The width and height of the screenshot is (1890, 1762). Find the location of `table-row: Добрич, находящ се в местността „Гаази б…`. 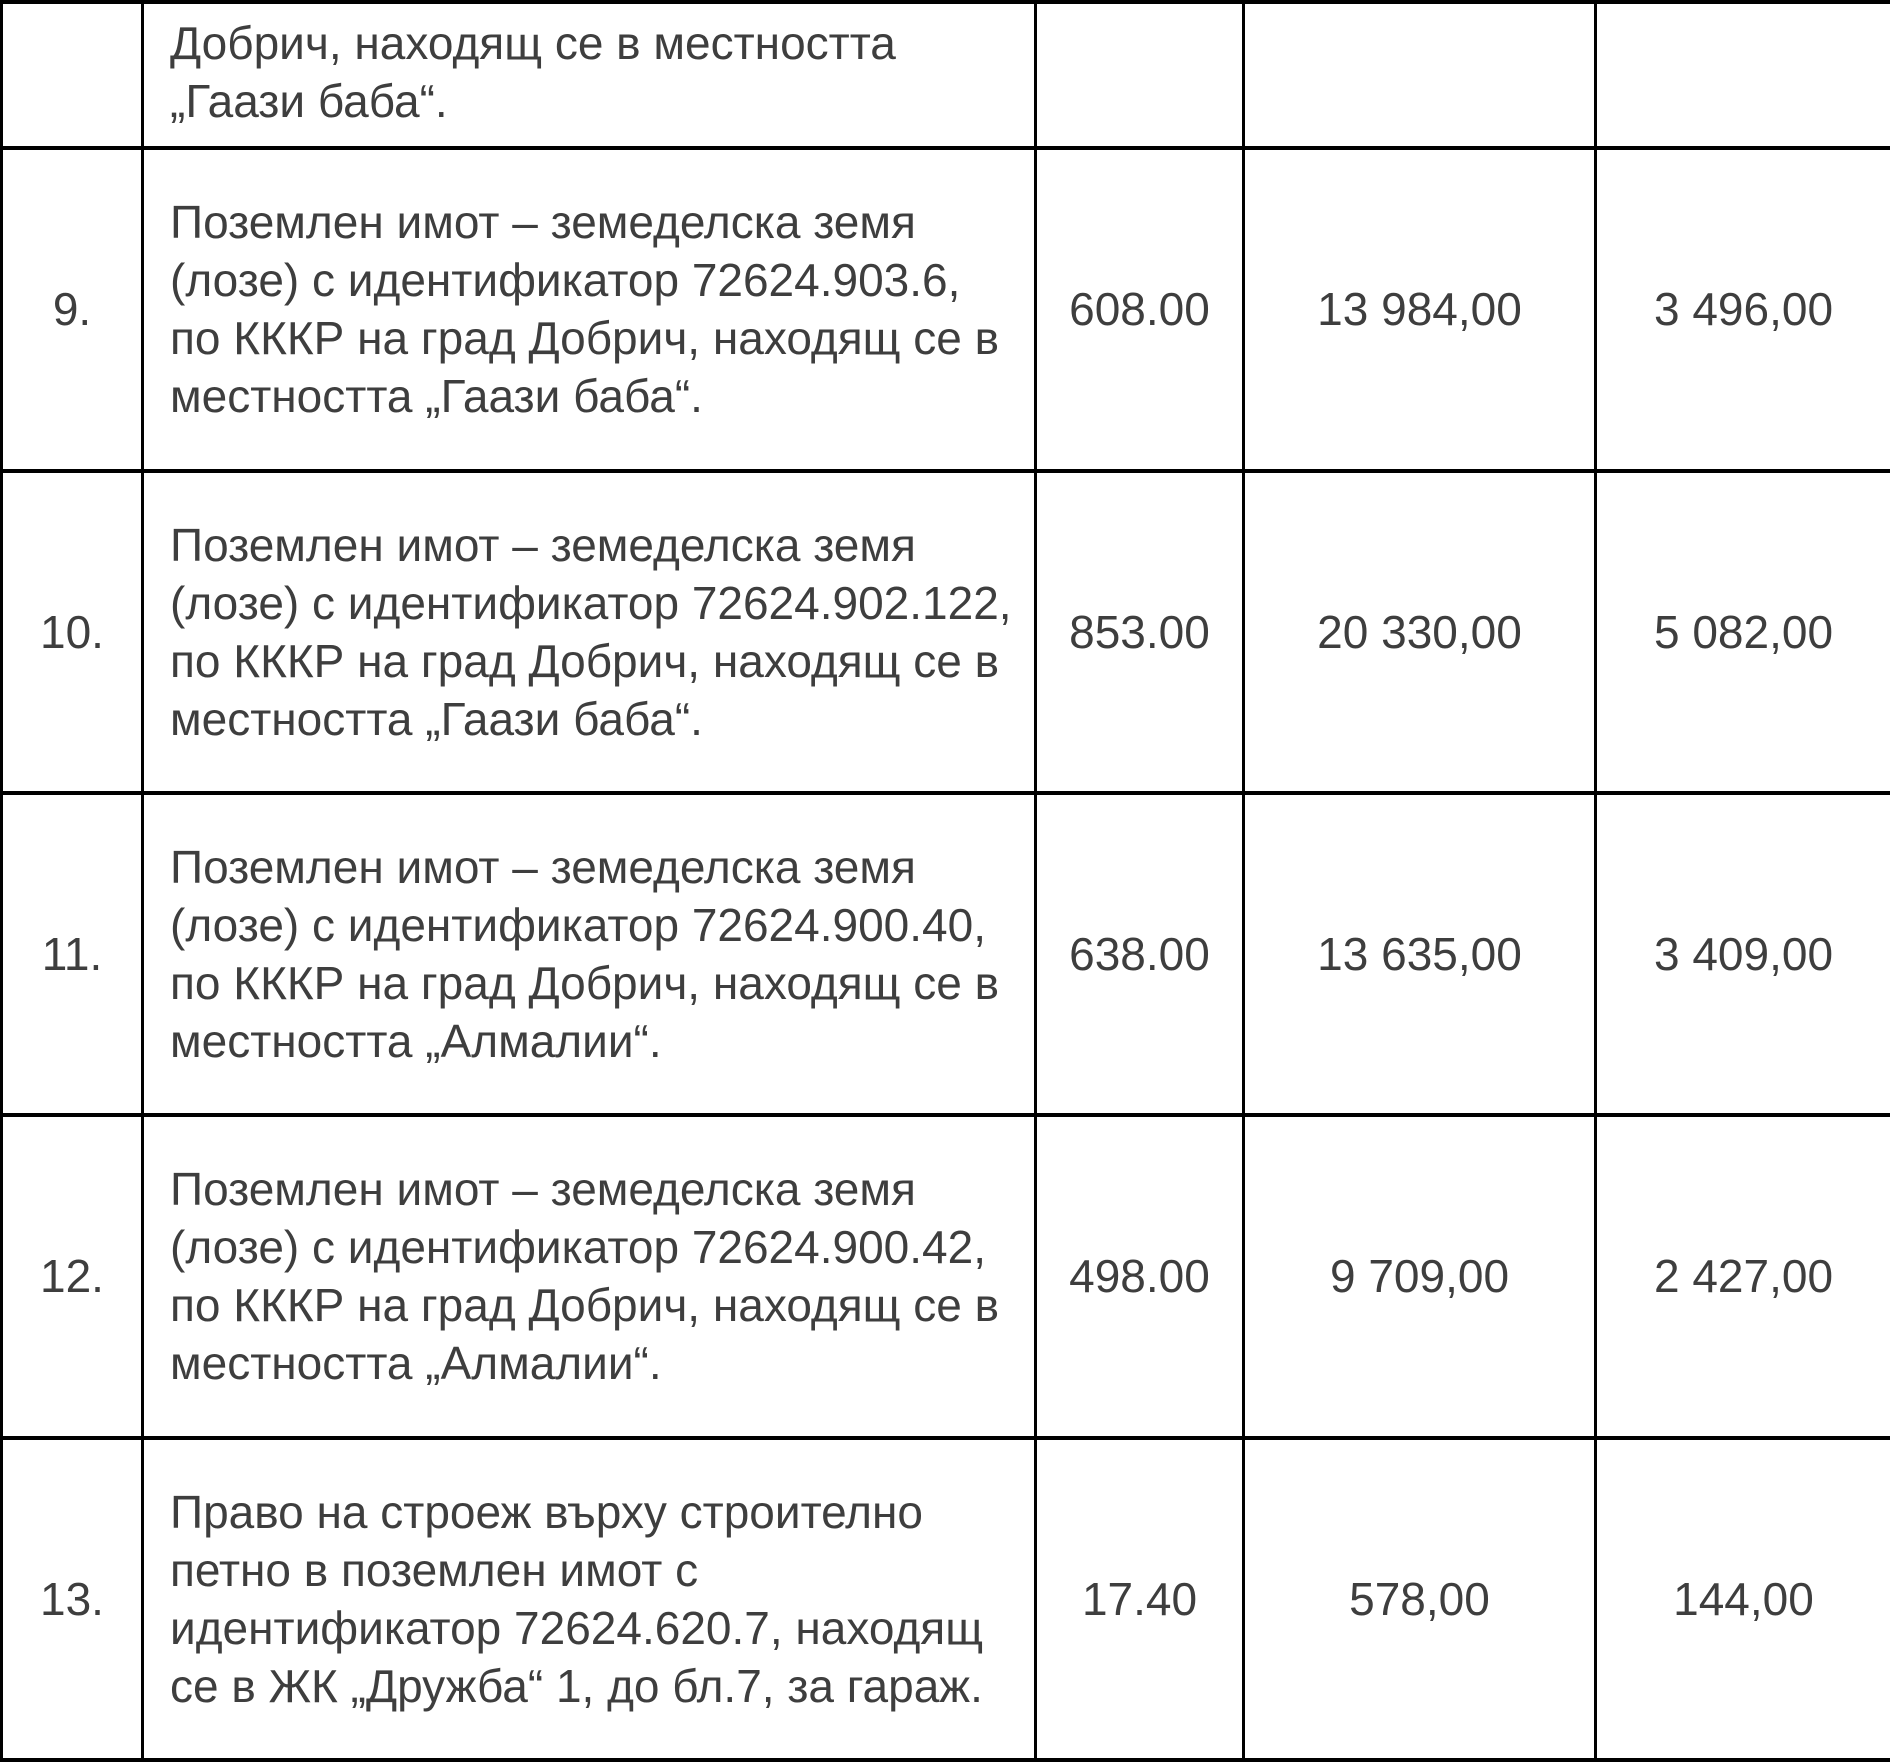

table-row: Добрич, находящ се в местността „Гаази б… is located at coordinates (945, 75).